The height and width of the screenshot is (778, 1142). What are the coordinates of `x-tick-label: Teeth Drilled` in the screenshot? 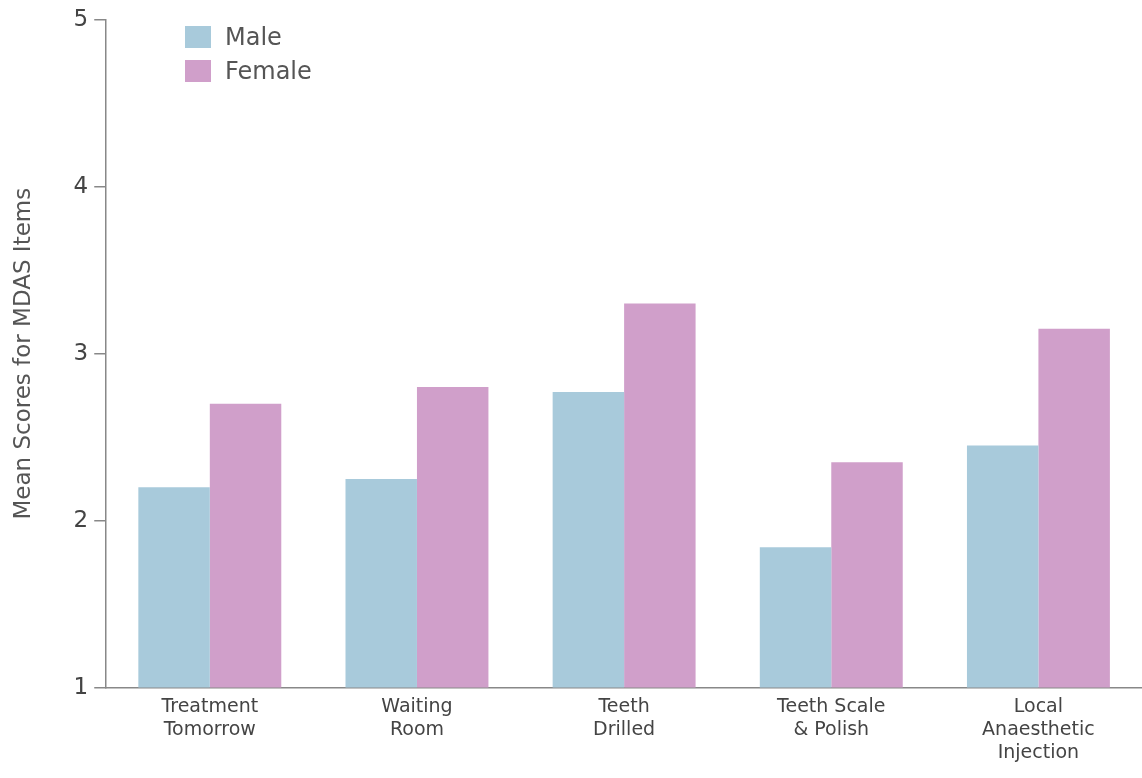 It's located at (624, 716).